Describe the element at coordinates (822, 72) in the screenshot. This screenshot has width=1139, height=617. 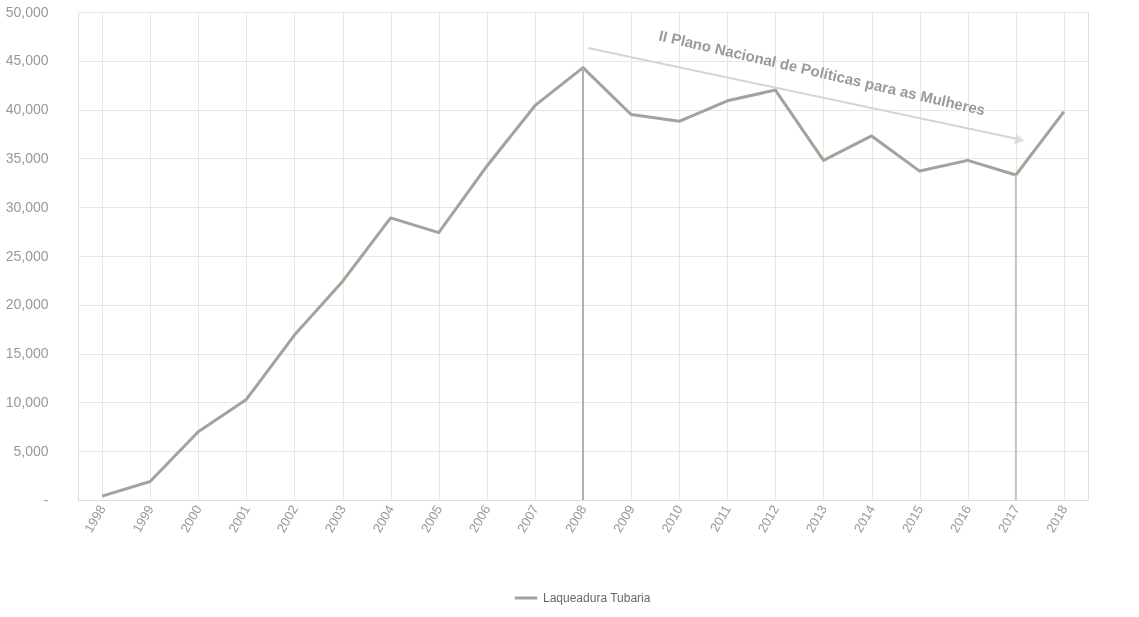
I see `annotation: II Plano Nacional de Políticas para as Mulheres` at that location.